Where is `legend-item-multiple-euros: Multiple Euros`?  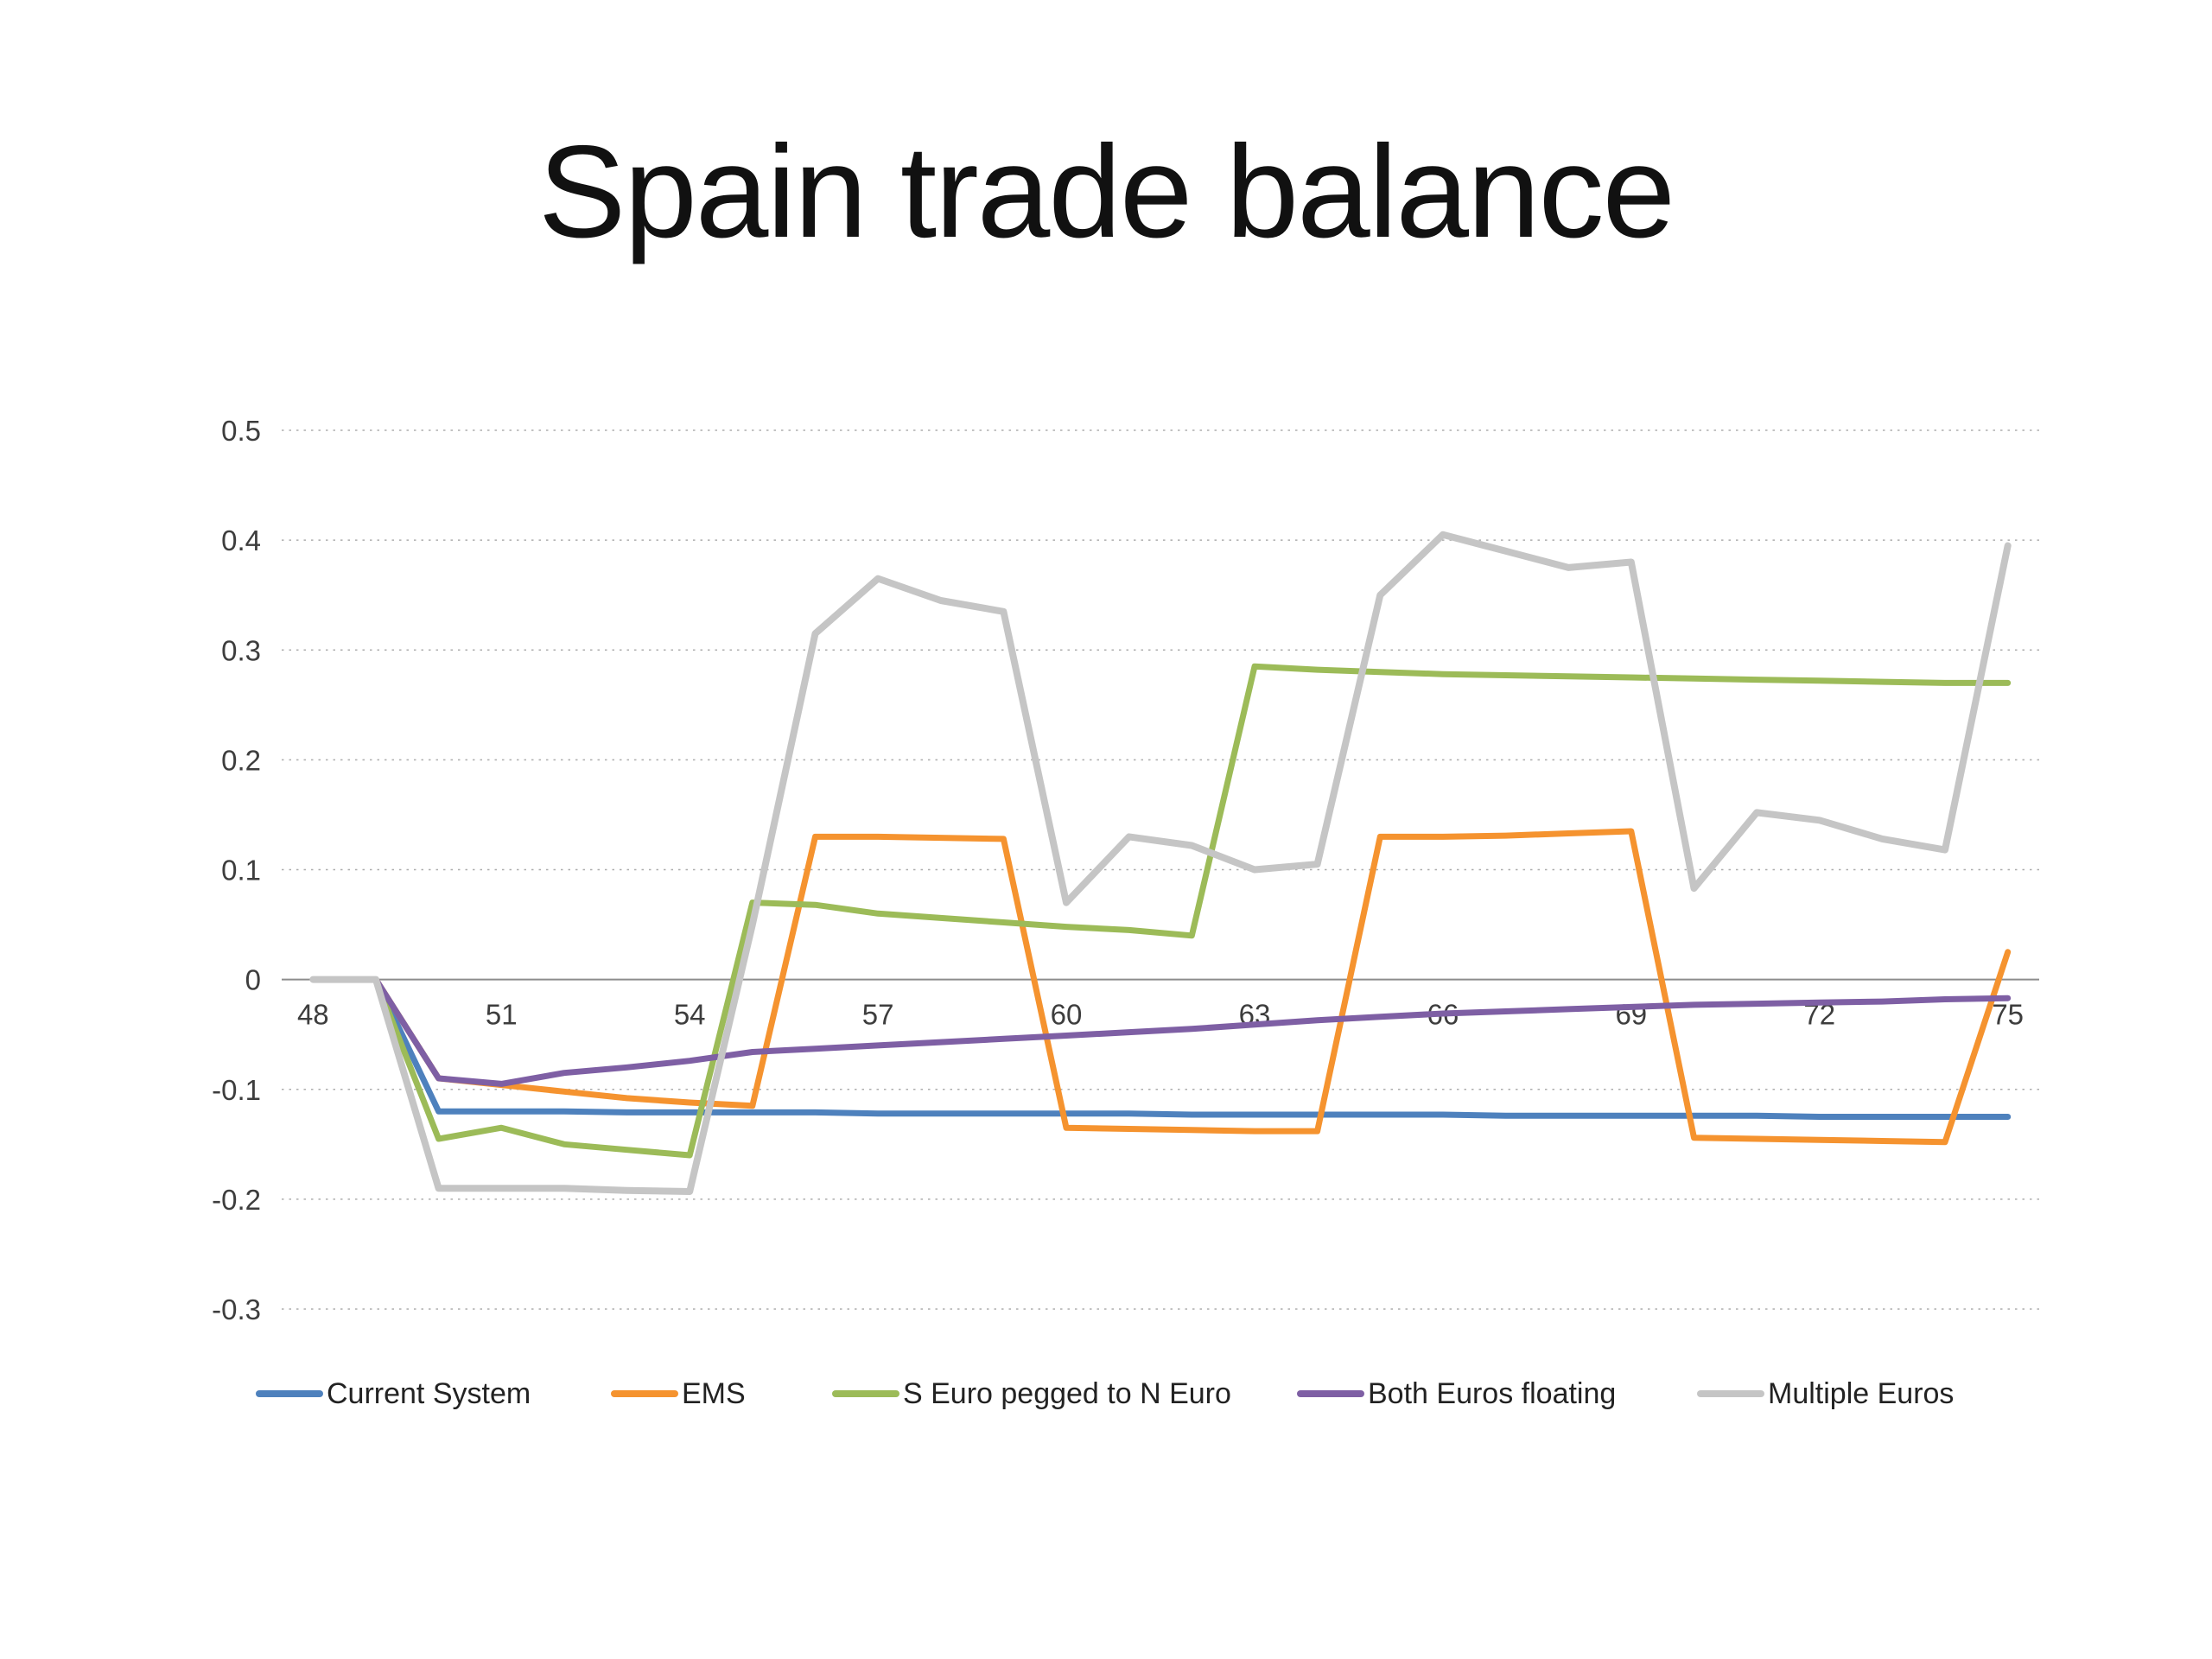 legend-item-multiple-euros: Multiple Euros is located at coordinates (1825, 1394).